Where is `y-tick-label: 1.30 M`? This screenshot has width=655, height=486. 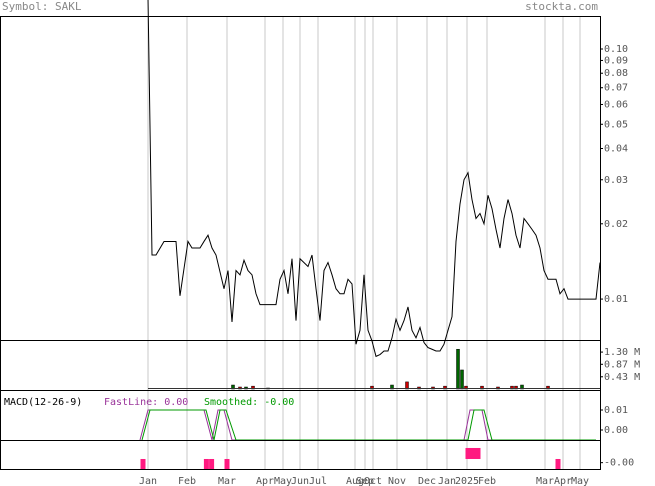 y-tick-label: 1.30 M is located at coordinates (622, 352).